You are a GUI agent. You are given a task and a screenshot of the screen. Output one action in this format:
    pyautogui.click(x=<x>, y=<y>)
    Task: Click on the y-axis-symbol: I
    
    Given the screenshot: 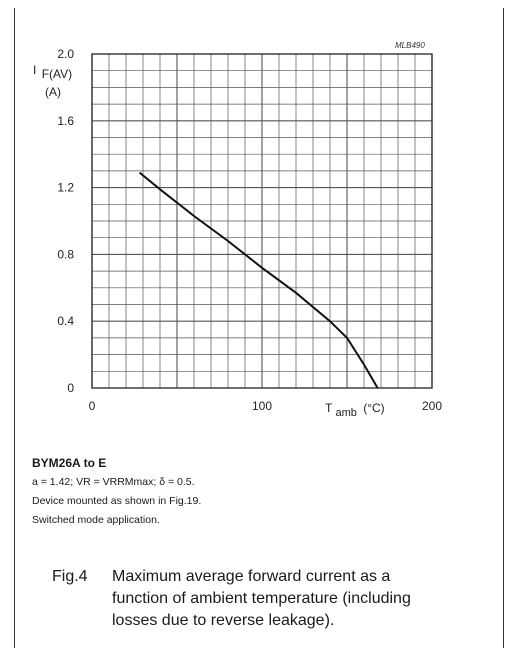 What is the action you would take?
    pyautogui.click(x=34, y=70)
    